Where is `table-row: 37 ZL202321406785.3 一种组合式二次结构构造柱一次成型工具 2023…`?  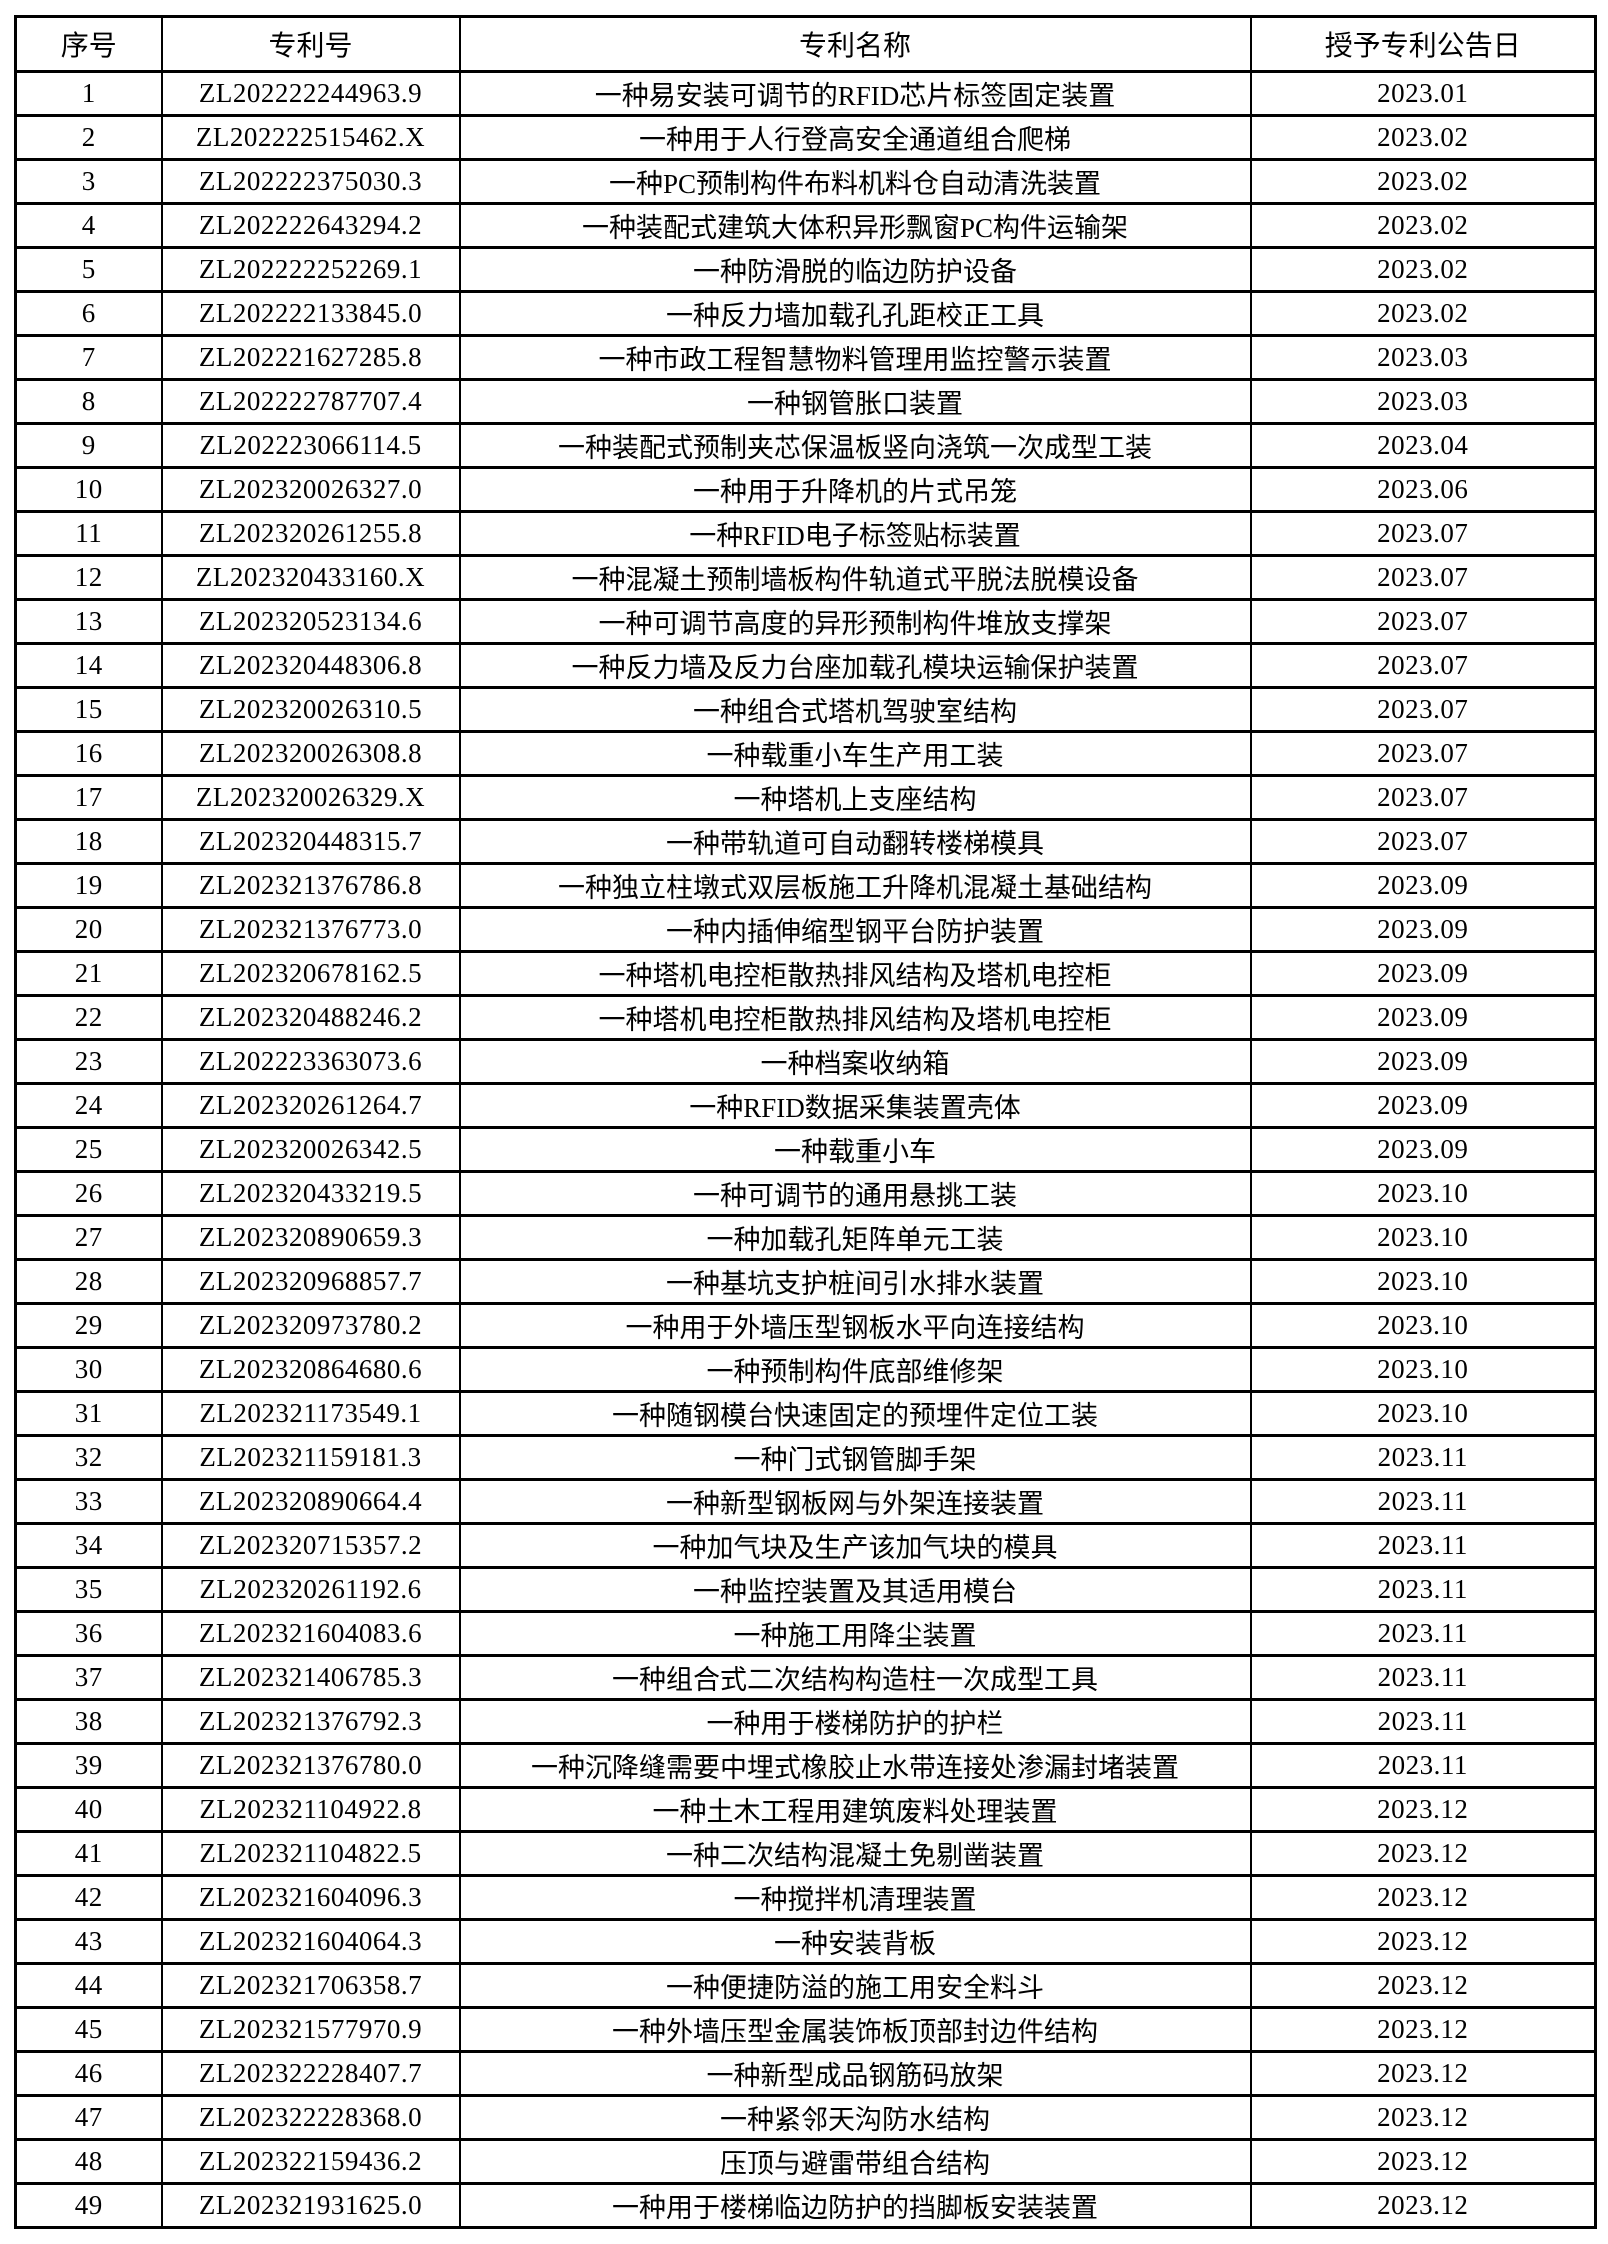 table-row: 37 ZL202321406785.3 一种组合式二次结构构造柱一次成型工具 2023… is located at coordinates (805, 1677).